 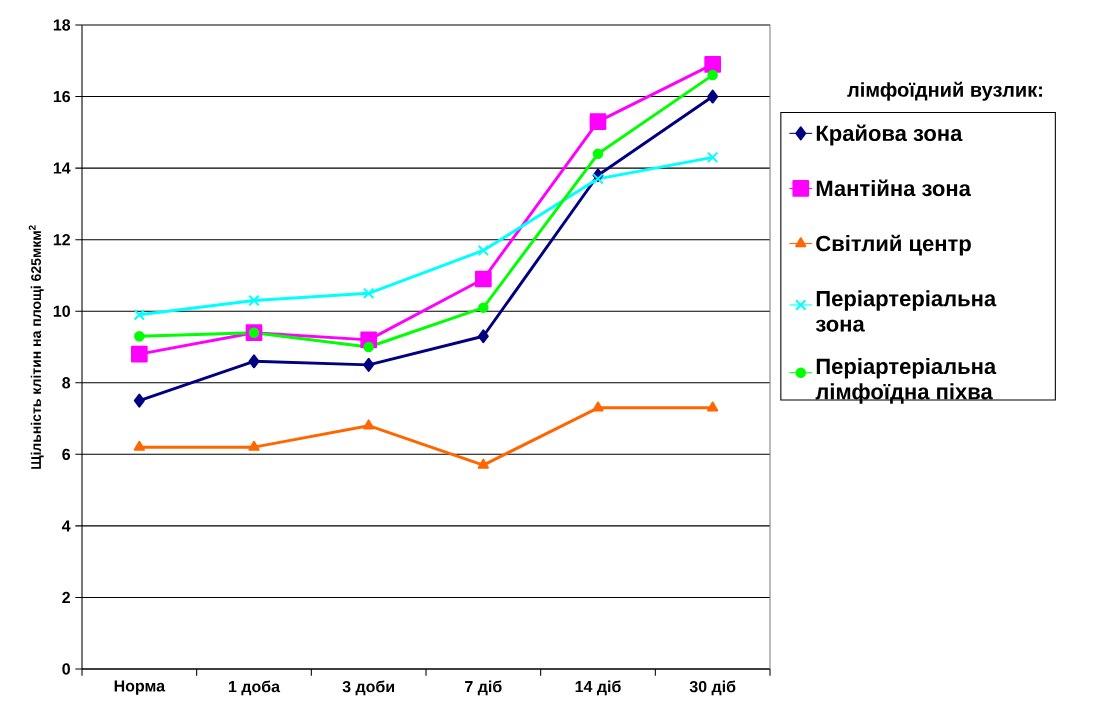 I want to click on legend-label: Періартеріальна лімфоїдна піхва, so click(x=906, y=380).